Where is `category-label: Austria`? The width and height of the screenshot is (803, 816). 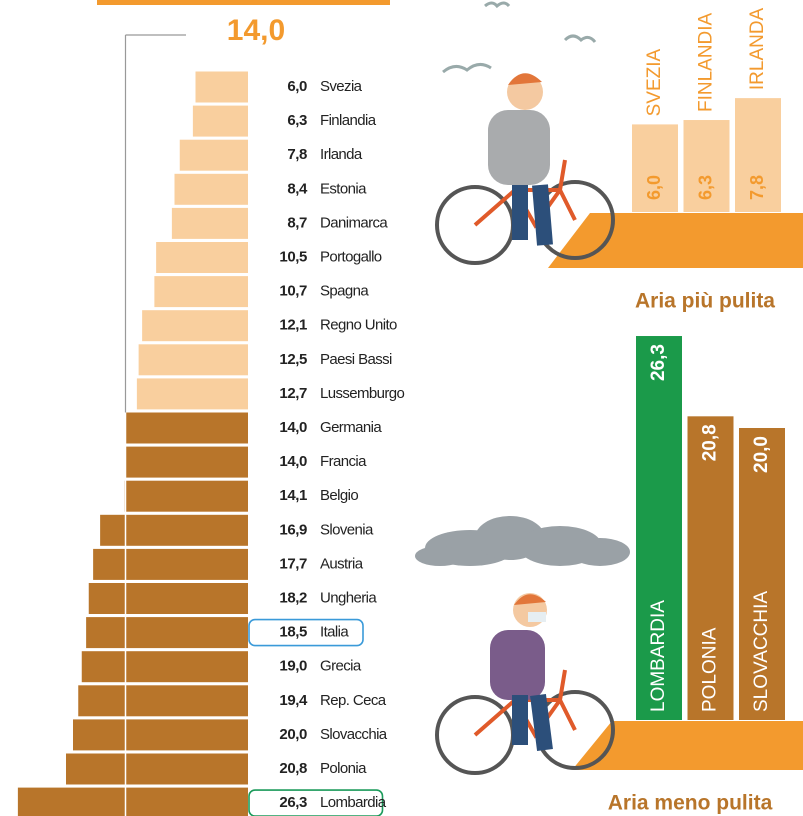 category-label: Austria is located at coordinates (342, 563).